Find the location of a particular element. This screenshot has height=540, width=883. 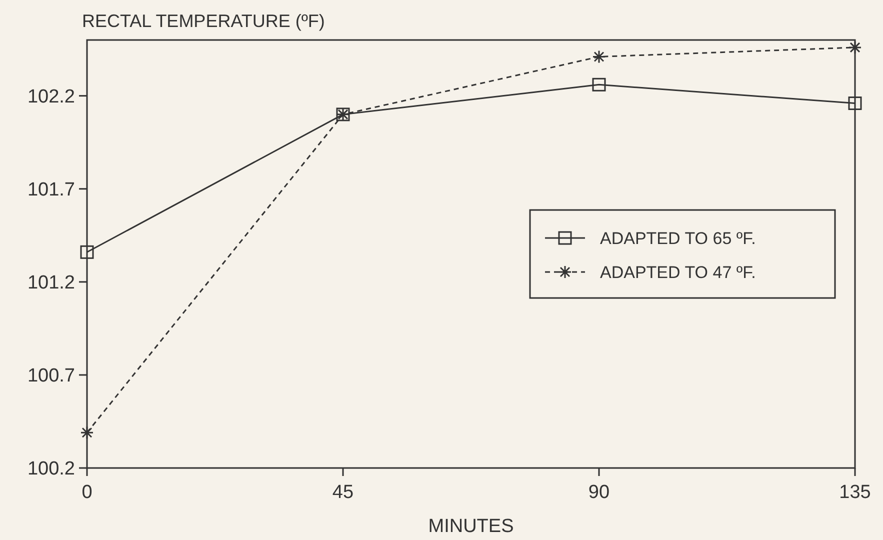

x-tick-label: 135 is located at coordinates (855, 492).